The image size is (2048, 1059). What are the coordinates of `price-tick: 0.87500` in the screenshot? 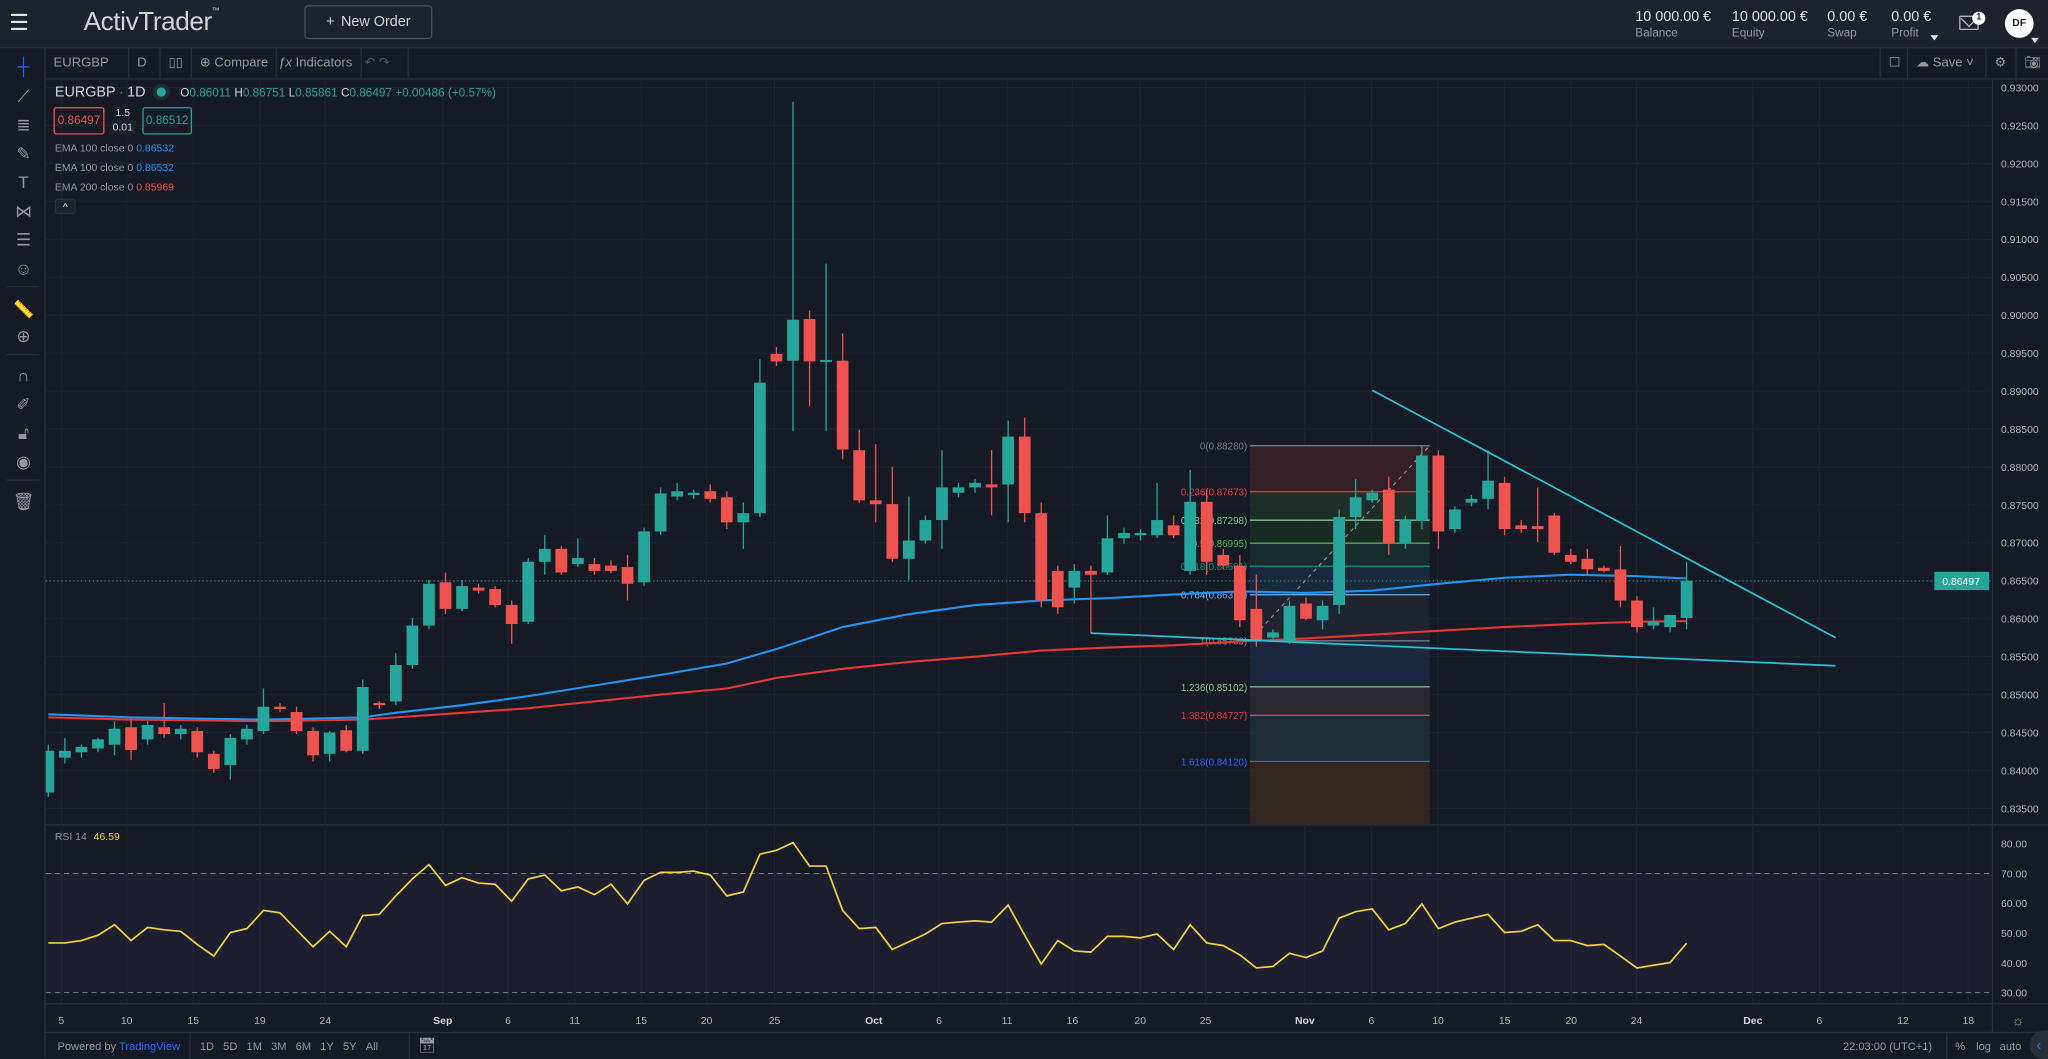 It's located at (2020, 506).